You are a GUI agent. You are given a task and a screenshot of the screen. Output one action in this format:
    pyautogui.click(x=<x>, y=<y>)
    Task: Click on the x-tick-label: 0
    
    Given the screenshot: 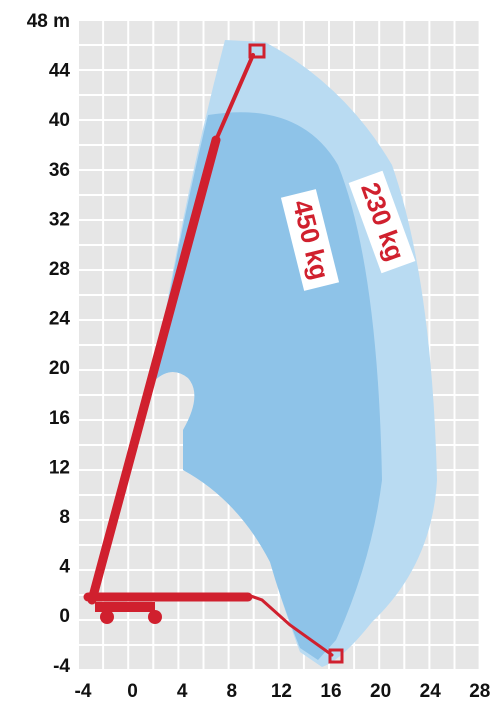 What is the action you would take?
    pyautogui.click(x=132, y=691)
    